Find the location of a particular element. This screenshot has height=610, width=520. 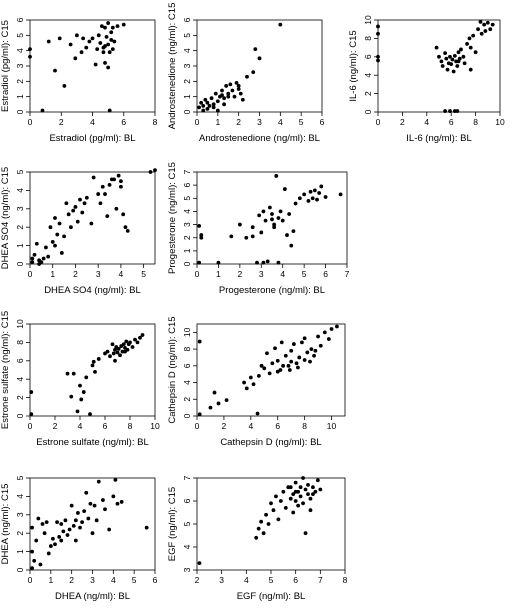

y-tick-label: 4 is located at coordinates (368, 75).